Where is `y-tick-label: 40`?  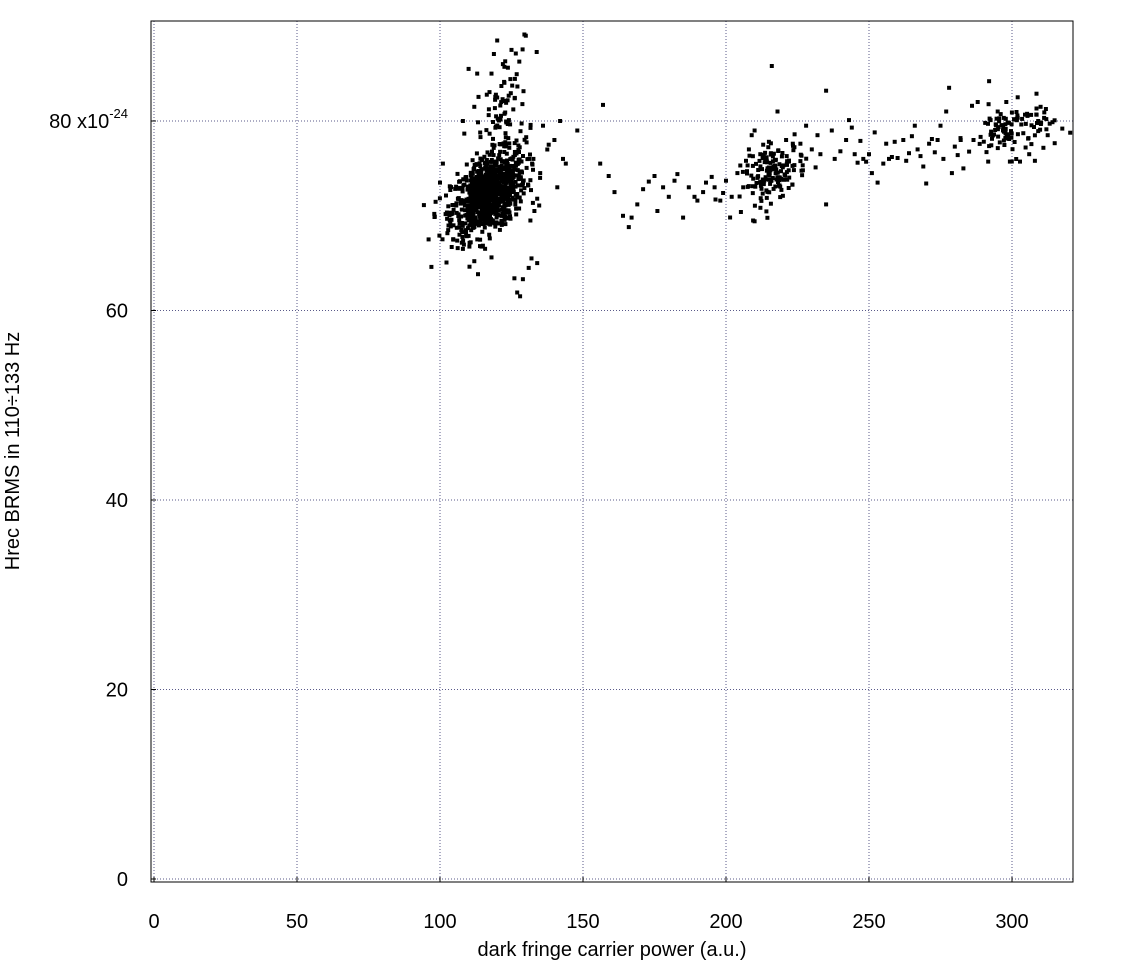
y-tick-label: 40 is located at coordinates (117, 501).